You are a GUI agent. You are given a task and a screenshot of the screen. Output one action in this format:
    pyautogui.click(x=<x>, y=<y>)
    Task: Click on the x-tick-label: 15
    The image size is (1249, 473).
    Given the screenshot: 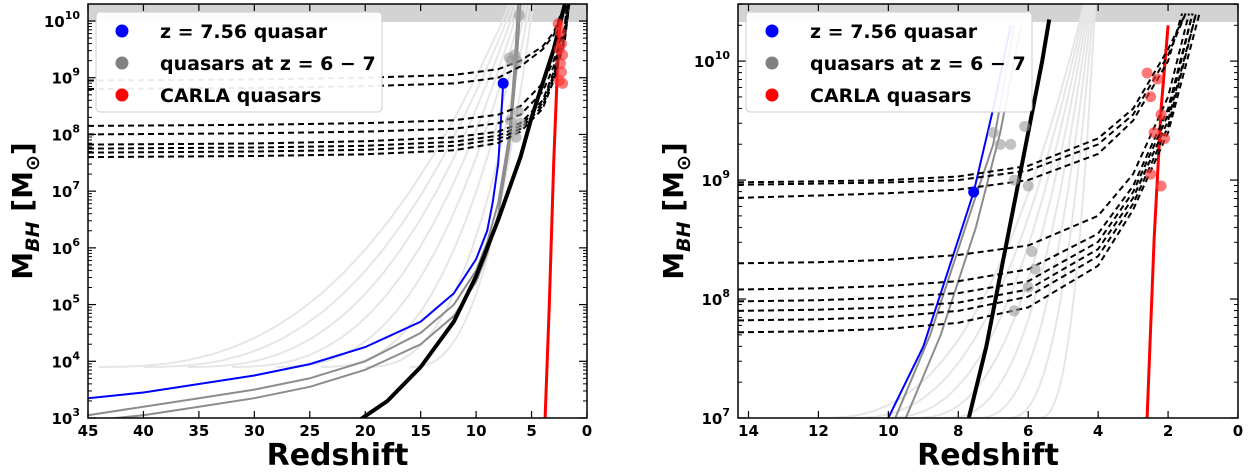 What is the action you would take?
    pyautogui.click(x=420, y=431)
    